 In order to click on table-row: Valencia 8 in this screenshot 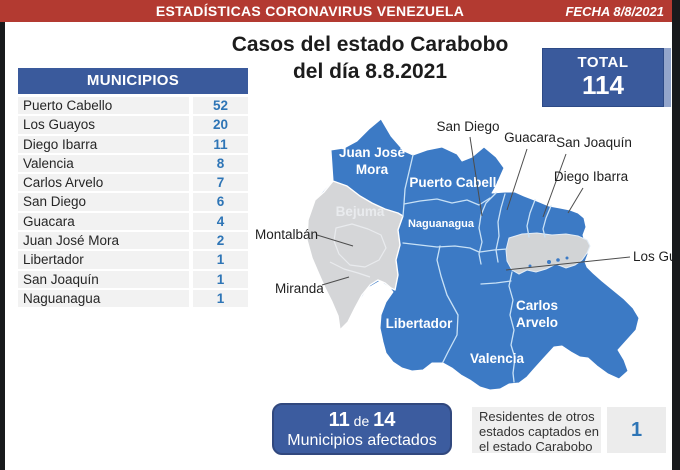, I will do `click(133, 163)`.